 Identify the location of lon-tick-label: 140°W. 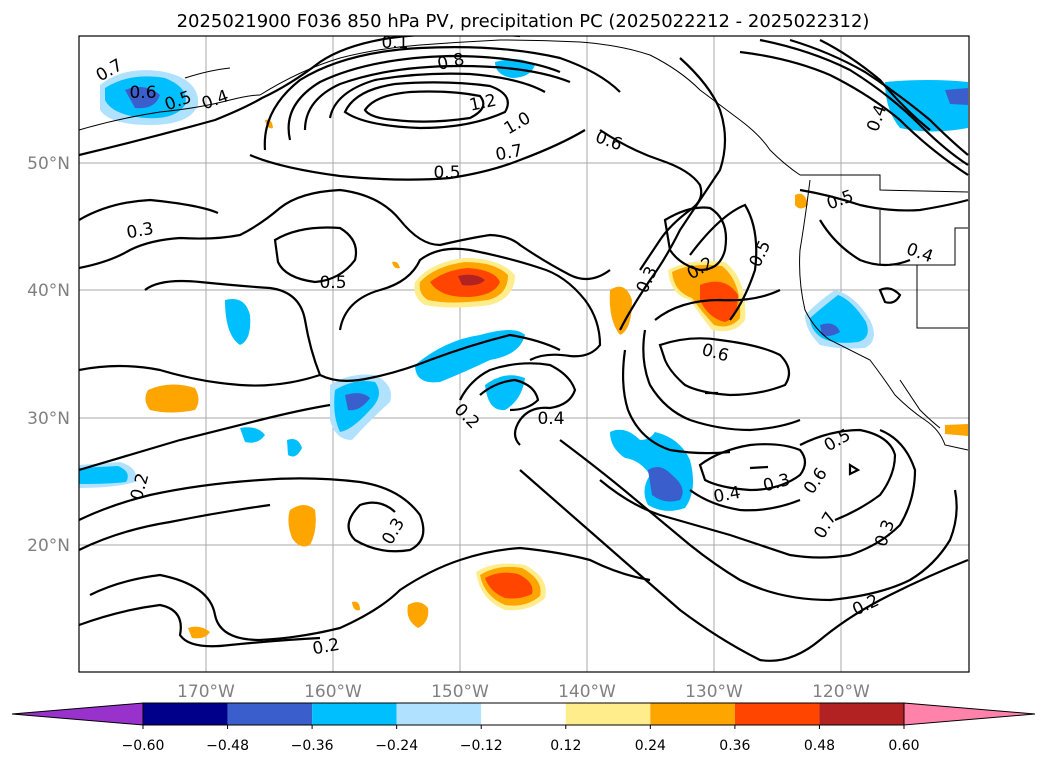
(587, 692).